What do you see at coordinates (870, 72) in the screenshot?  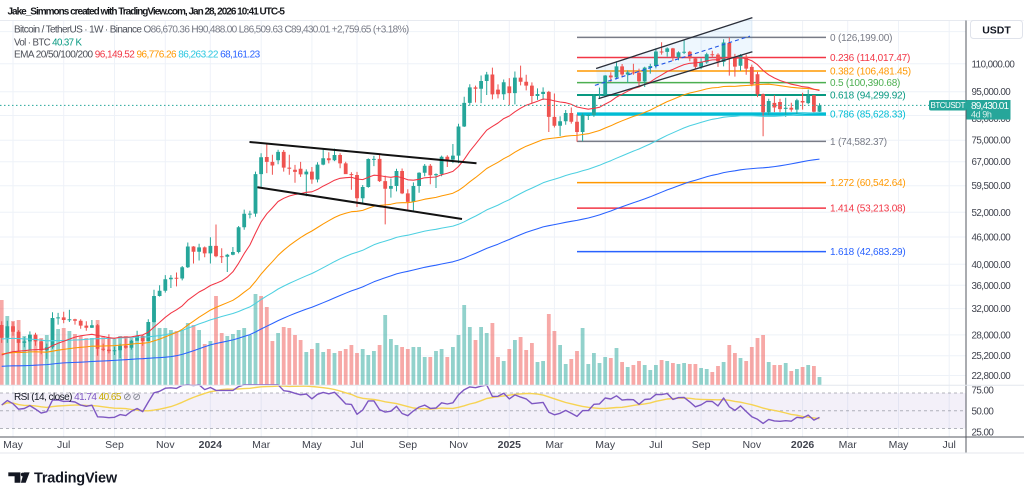 I see `svg-text: 0.382 (106,481.45)` at bounding box center [870, 72].